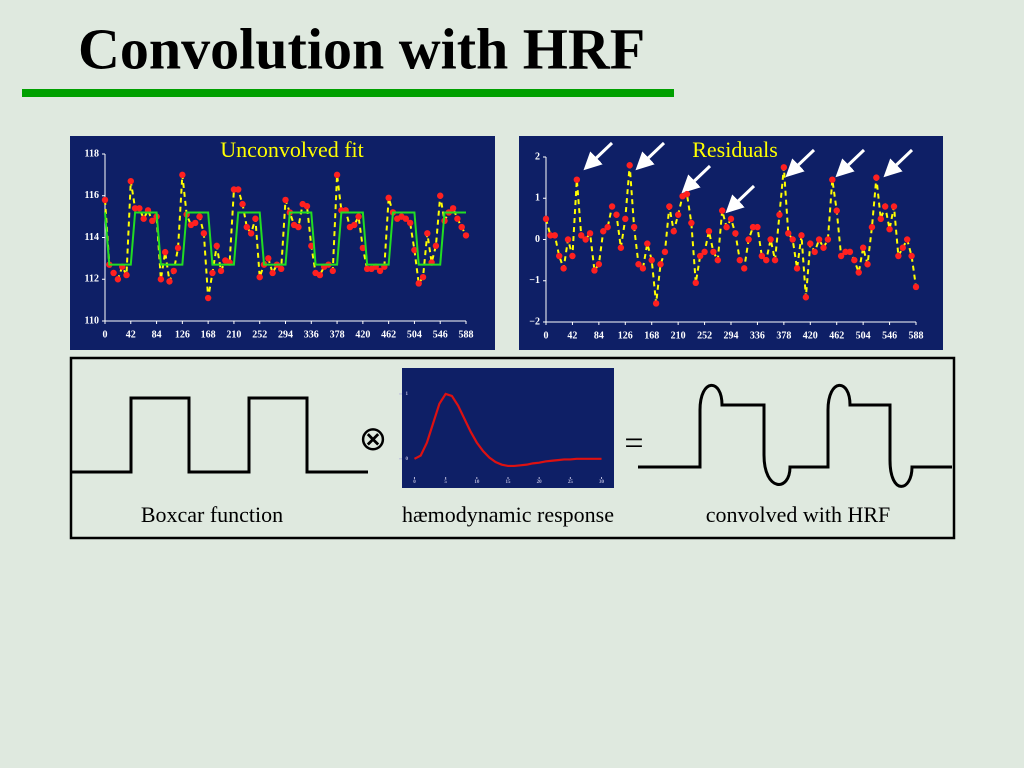  I want to click on x-tick-label: 378, so click(337, 334).